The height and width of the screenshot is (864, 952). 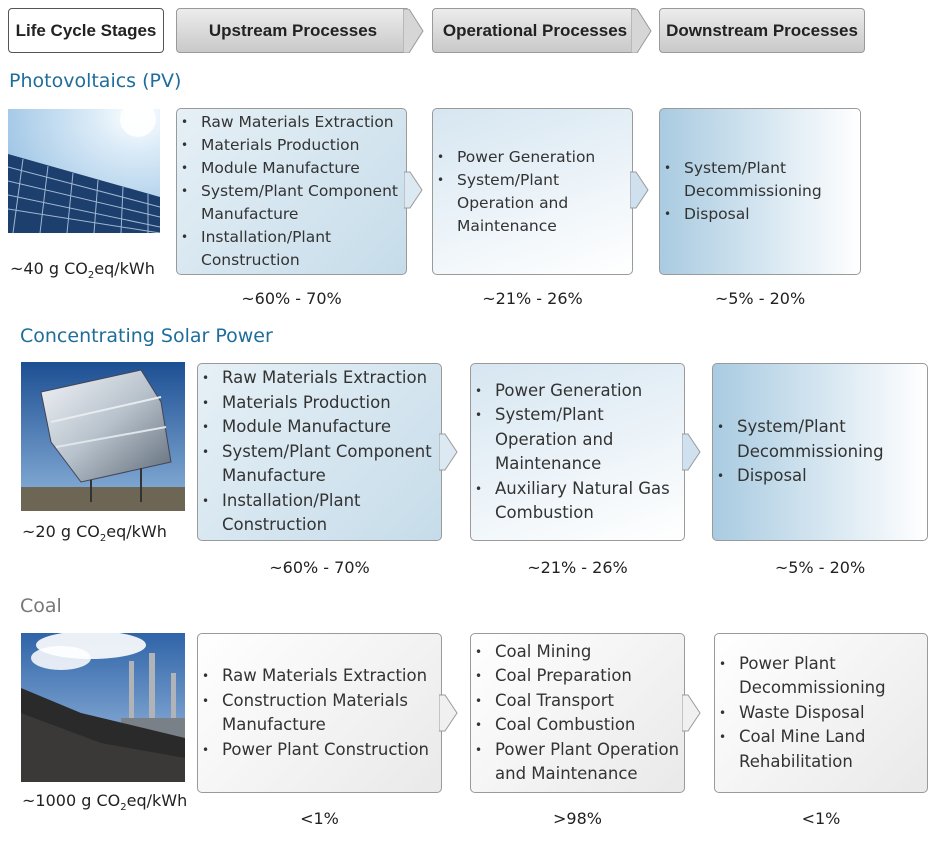 I want to click on csp-section-title: Concentrating Solar Power, so click(x=146, y=336).